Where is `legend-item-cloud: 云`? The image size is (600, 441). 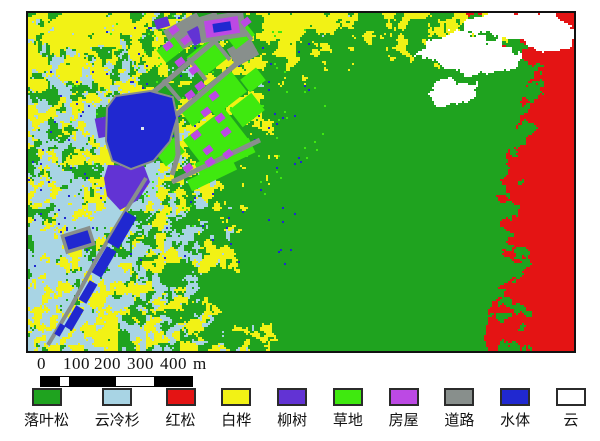
legend-item-cloud: 云 is located at coordinates (570, 409).